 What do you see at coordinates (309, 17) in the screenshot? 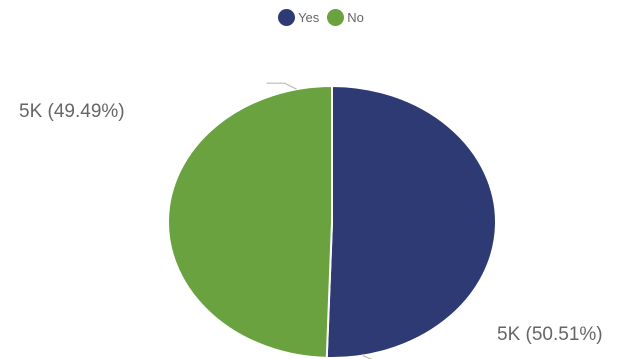
I see `legend-label-yes: Yes` at bounding box center [309, 17].